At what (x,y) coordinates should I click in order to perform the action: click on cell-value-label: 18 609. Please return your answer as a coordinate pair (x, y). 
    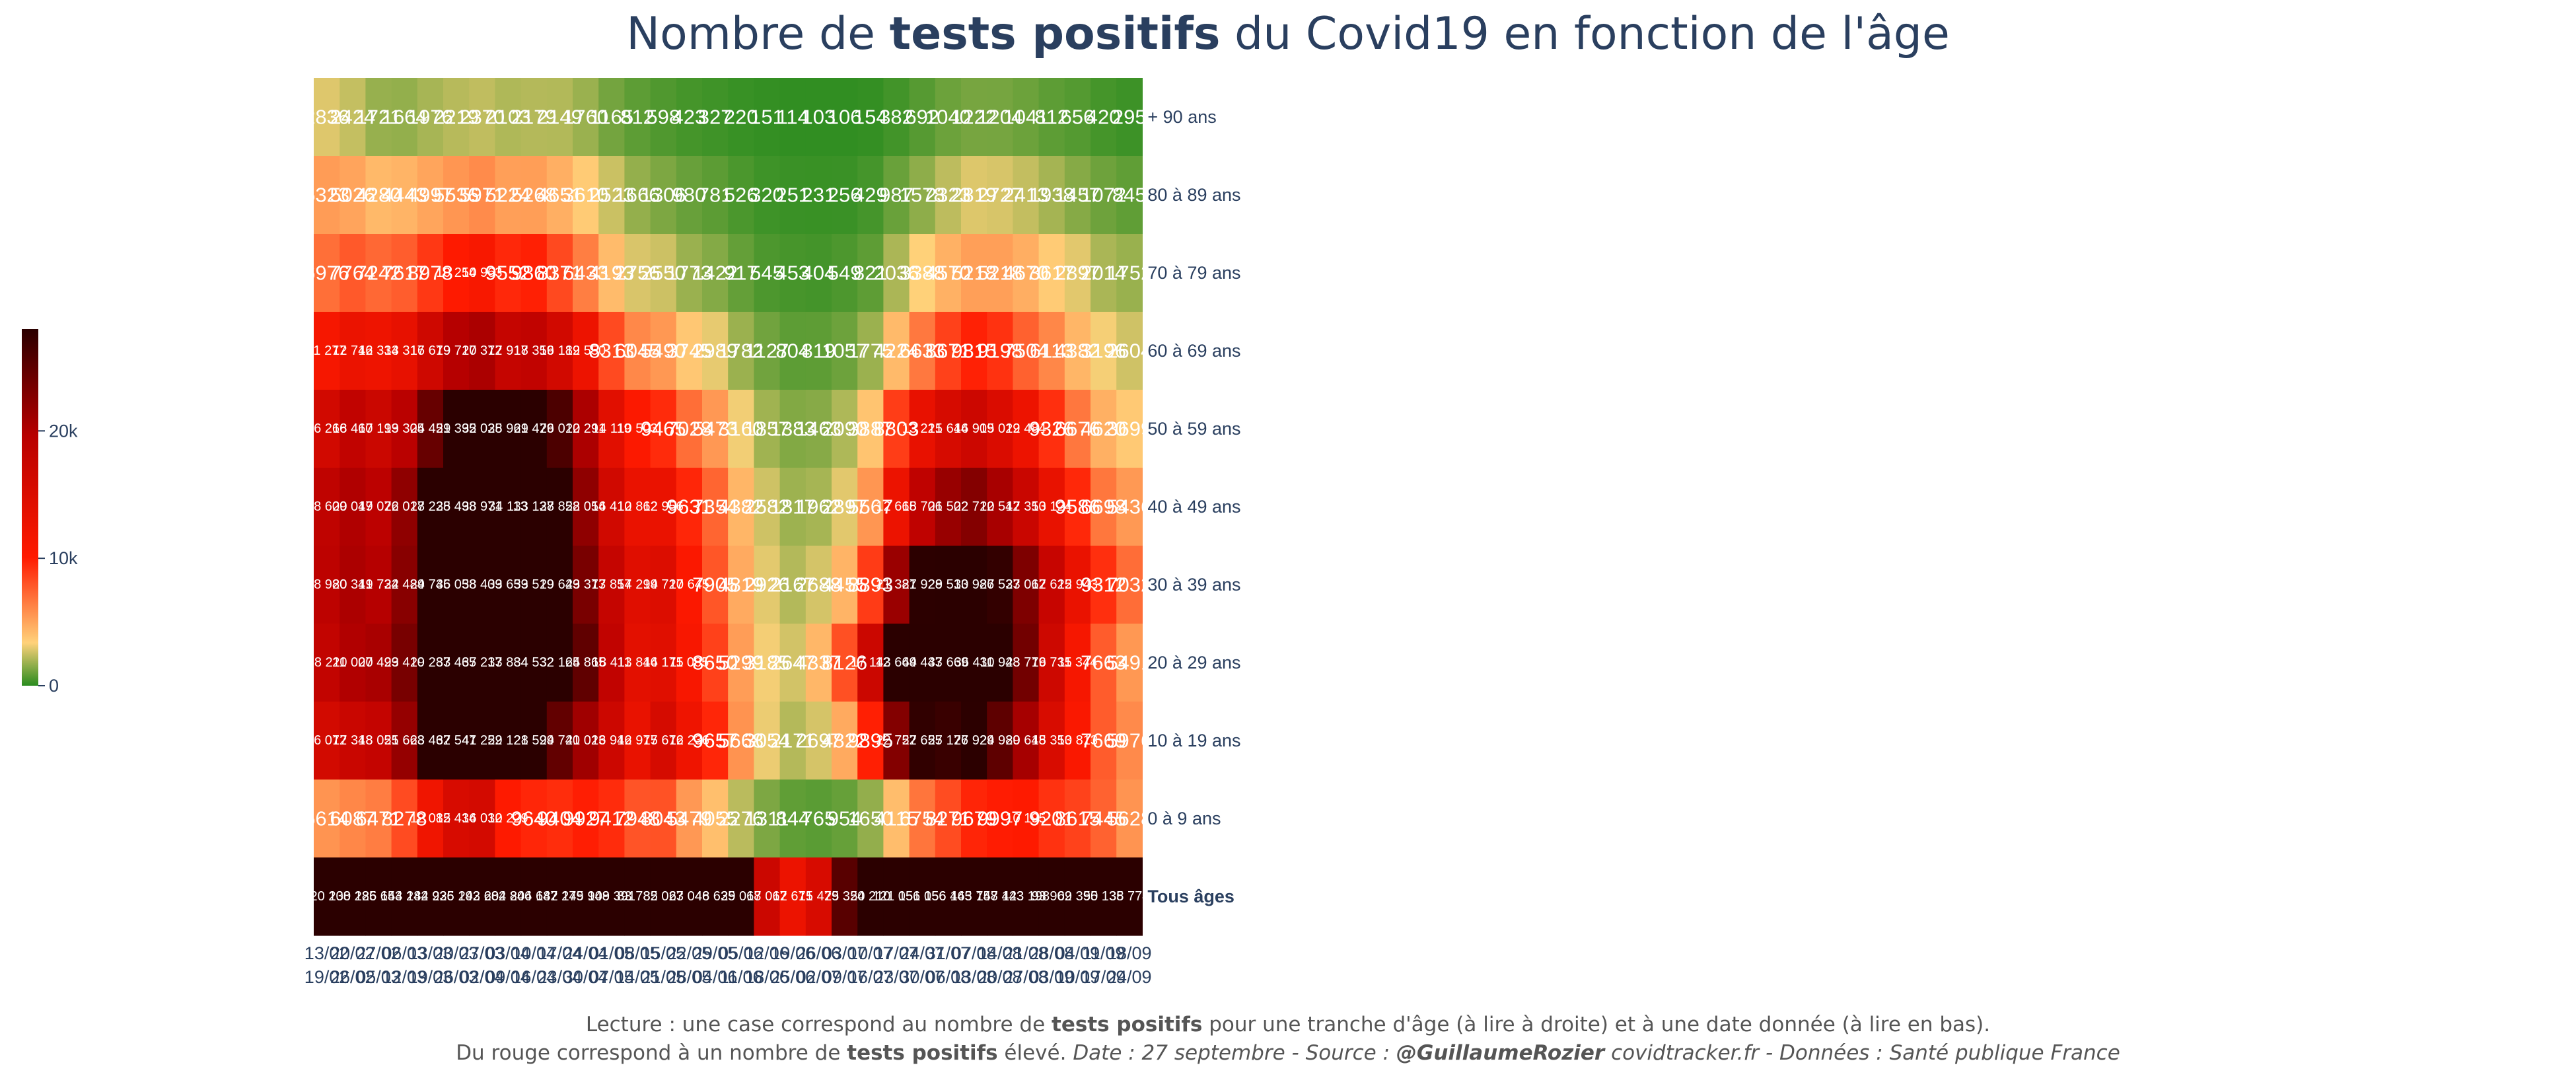
    Looking at the image, I should click on (327, 506).